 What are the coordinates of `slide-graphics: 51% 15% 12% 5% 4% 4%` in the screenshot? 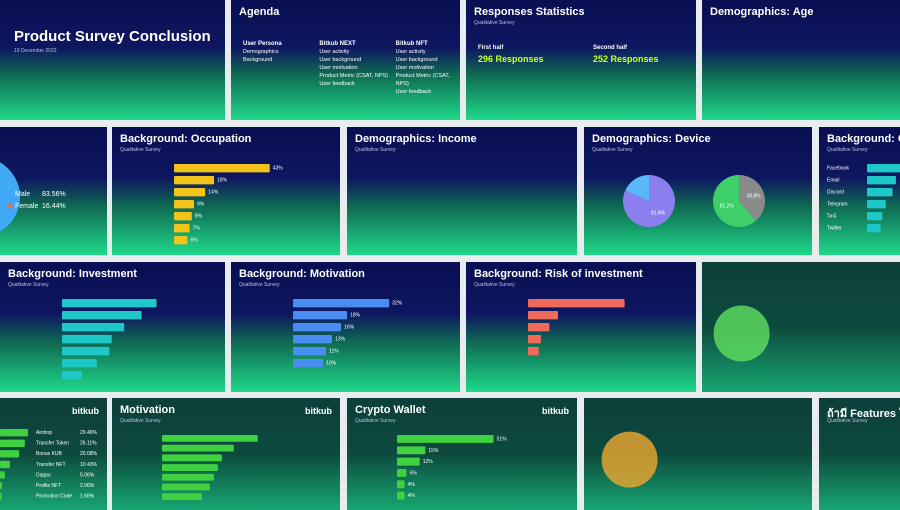 It's located at (452, 467).